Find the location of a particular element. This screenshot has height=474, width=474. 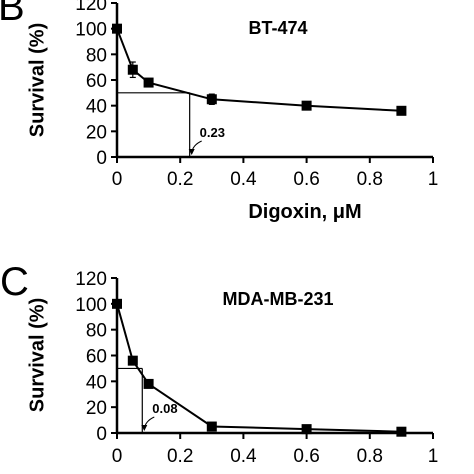

x-axis-label: Digoxin, μM is located at coordinates (304, 212).